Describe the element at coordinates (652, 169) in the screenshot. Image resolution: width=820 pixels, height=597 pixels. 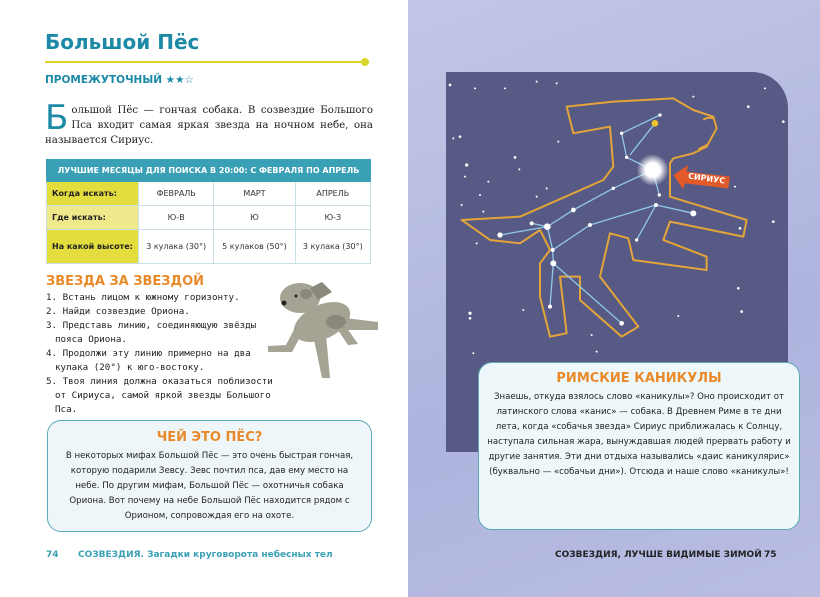
I see `sirius-star` at that location.